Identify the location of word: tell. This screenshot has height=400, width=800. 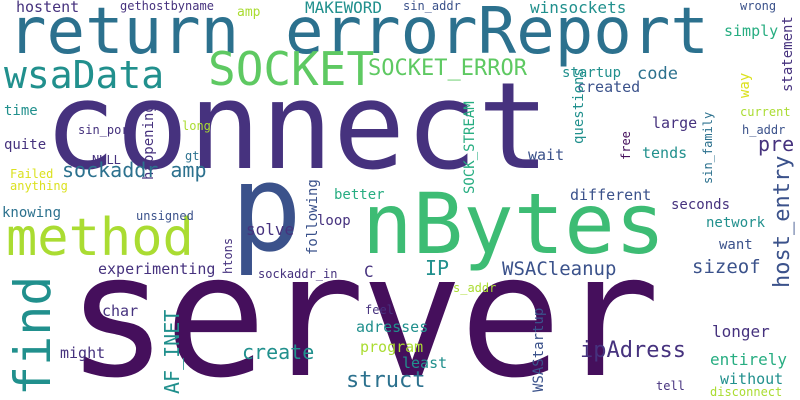
(670, 386).